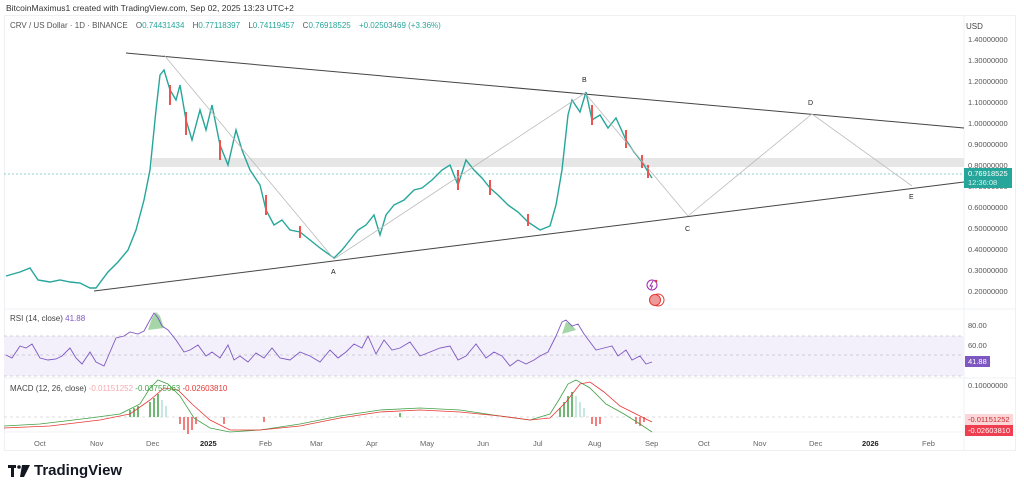 The width and height of the screenshot is (1024, 489). What do you see at coordinates (48, 318) in the screenshot?
I see `rsi-legend: RSI (14, close) 41.88` at bounding box center [48, 318].